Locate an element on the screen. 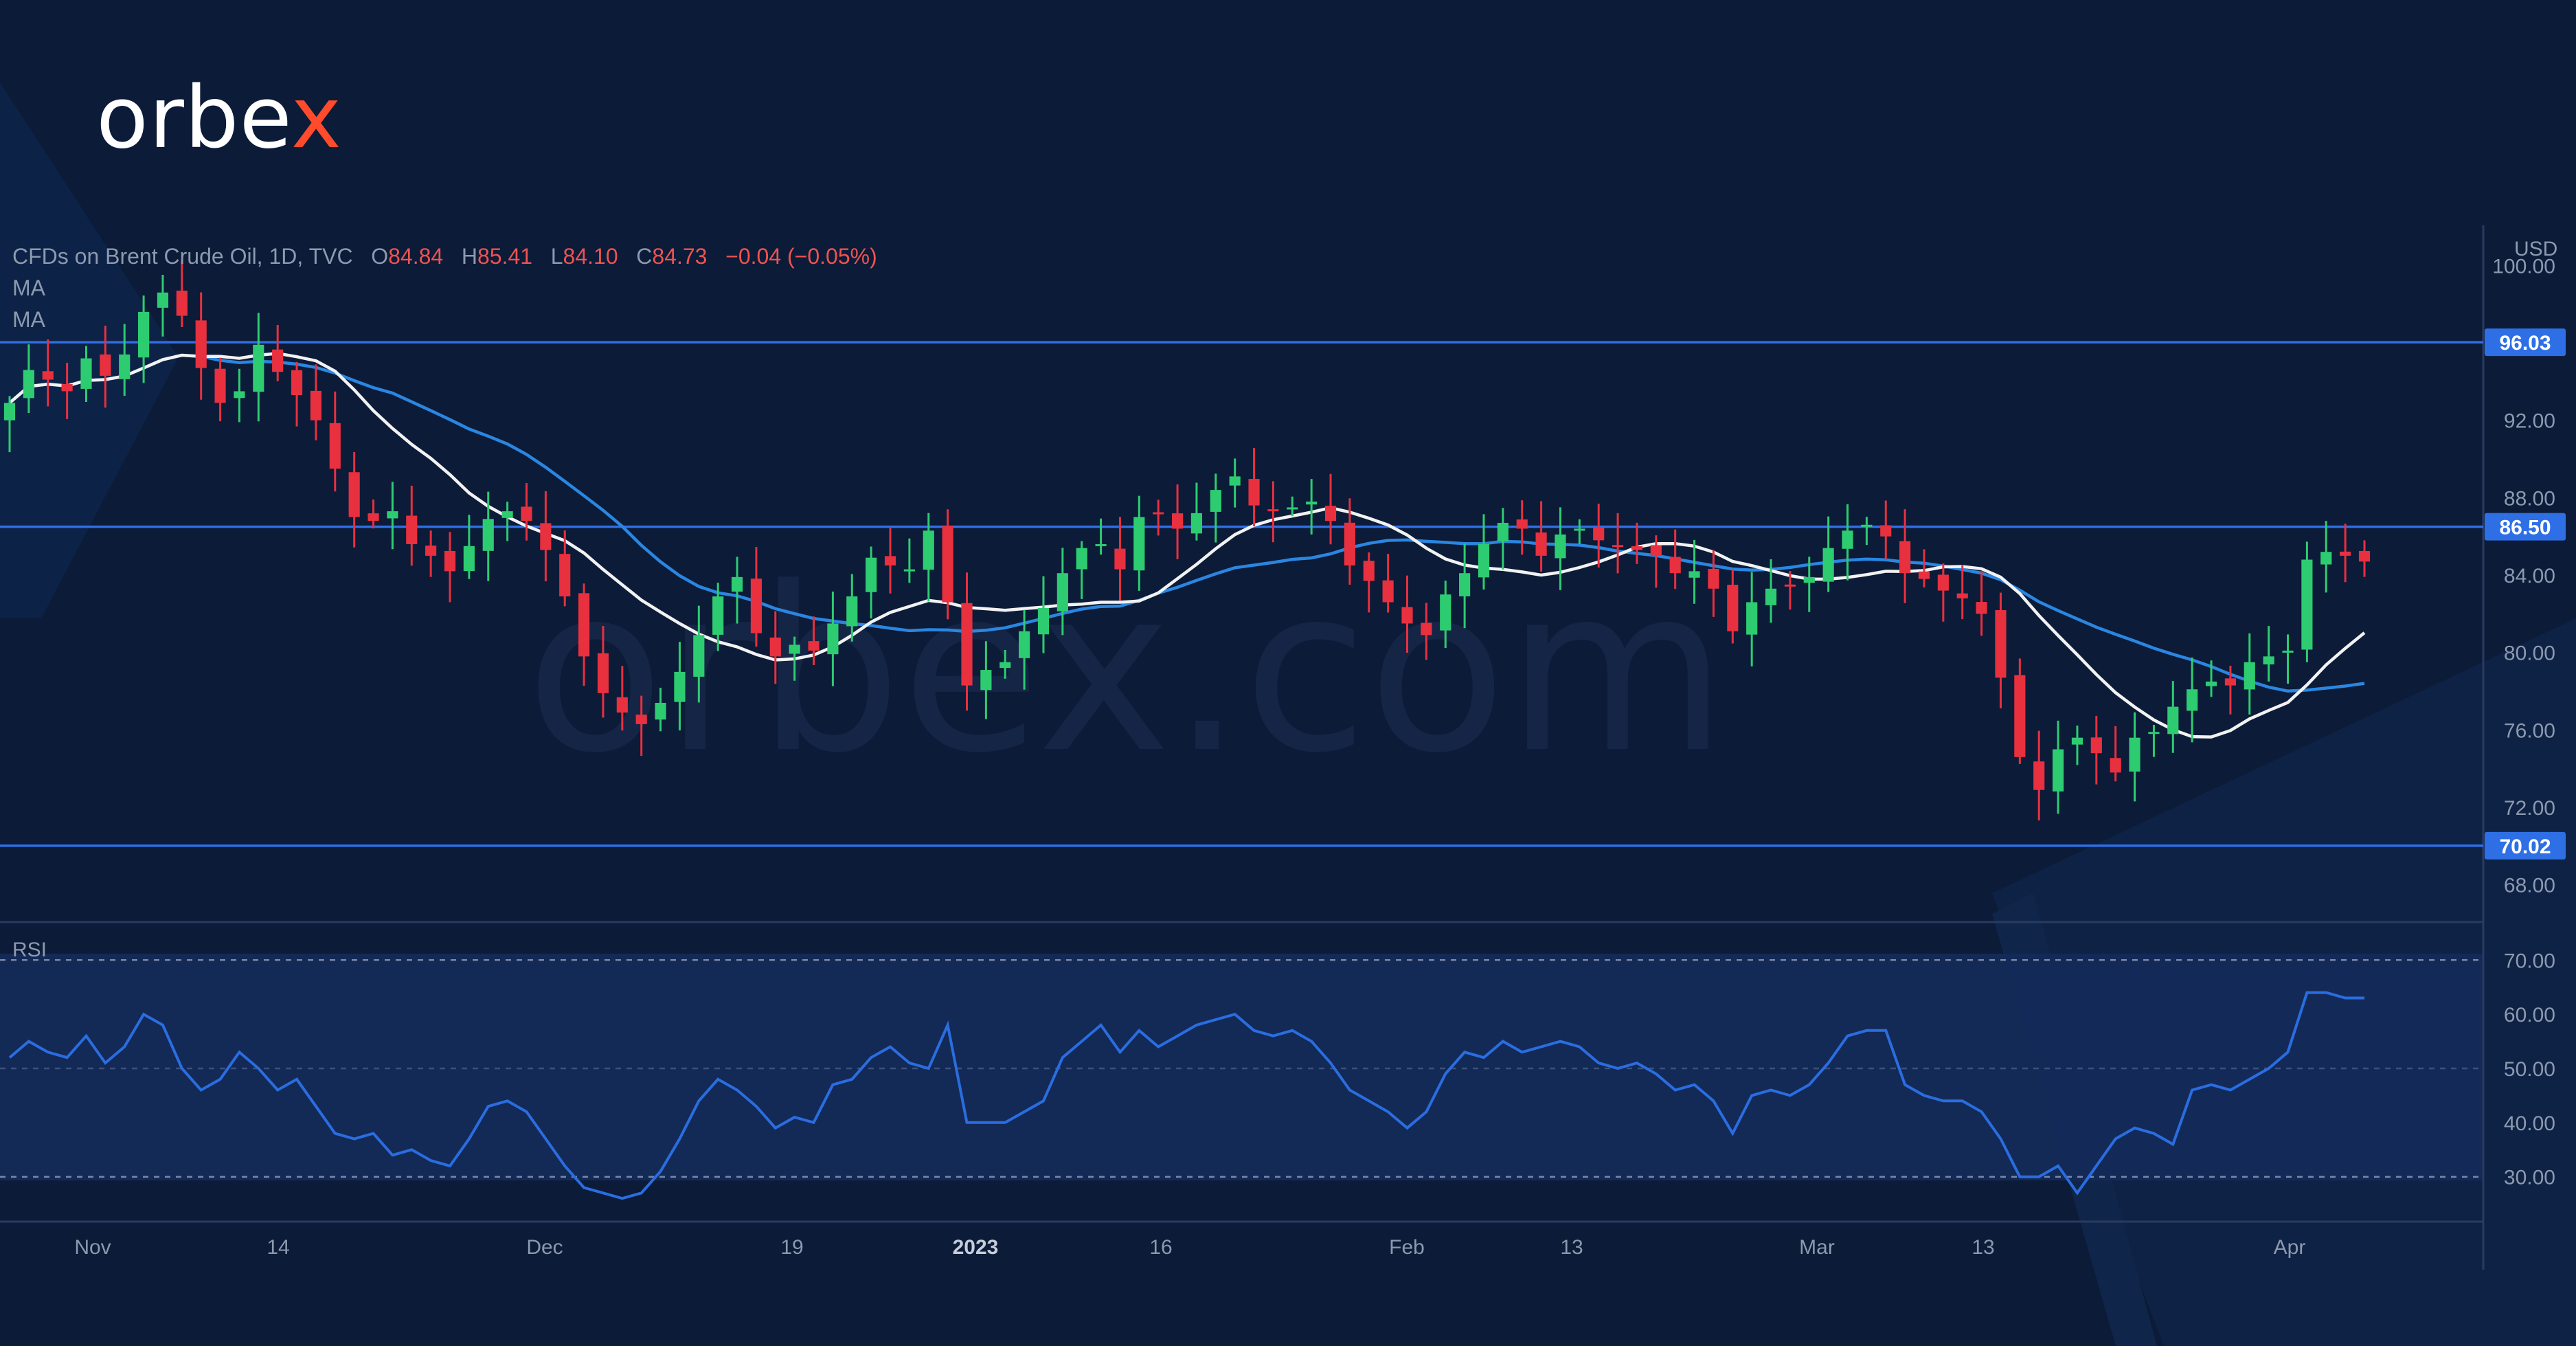 The image size is (2576, 1346). time-tick-label: 19 is located at coordinates (791, 1247).